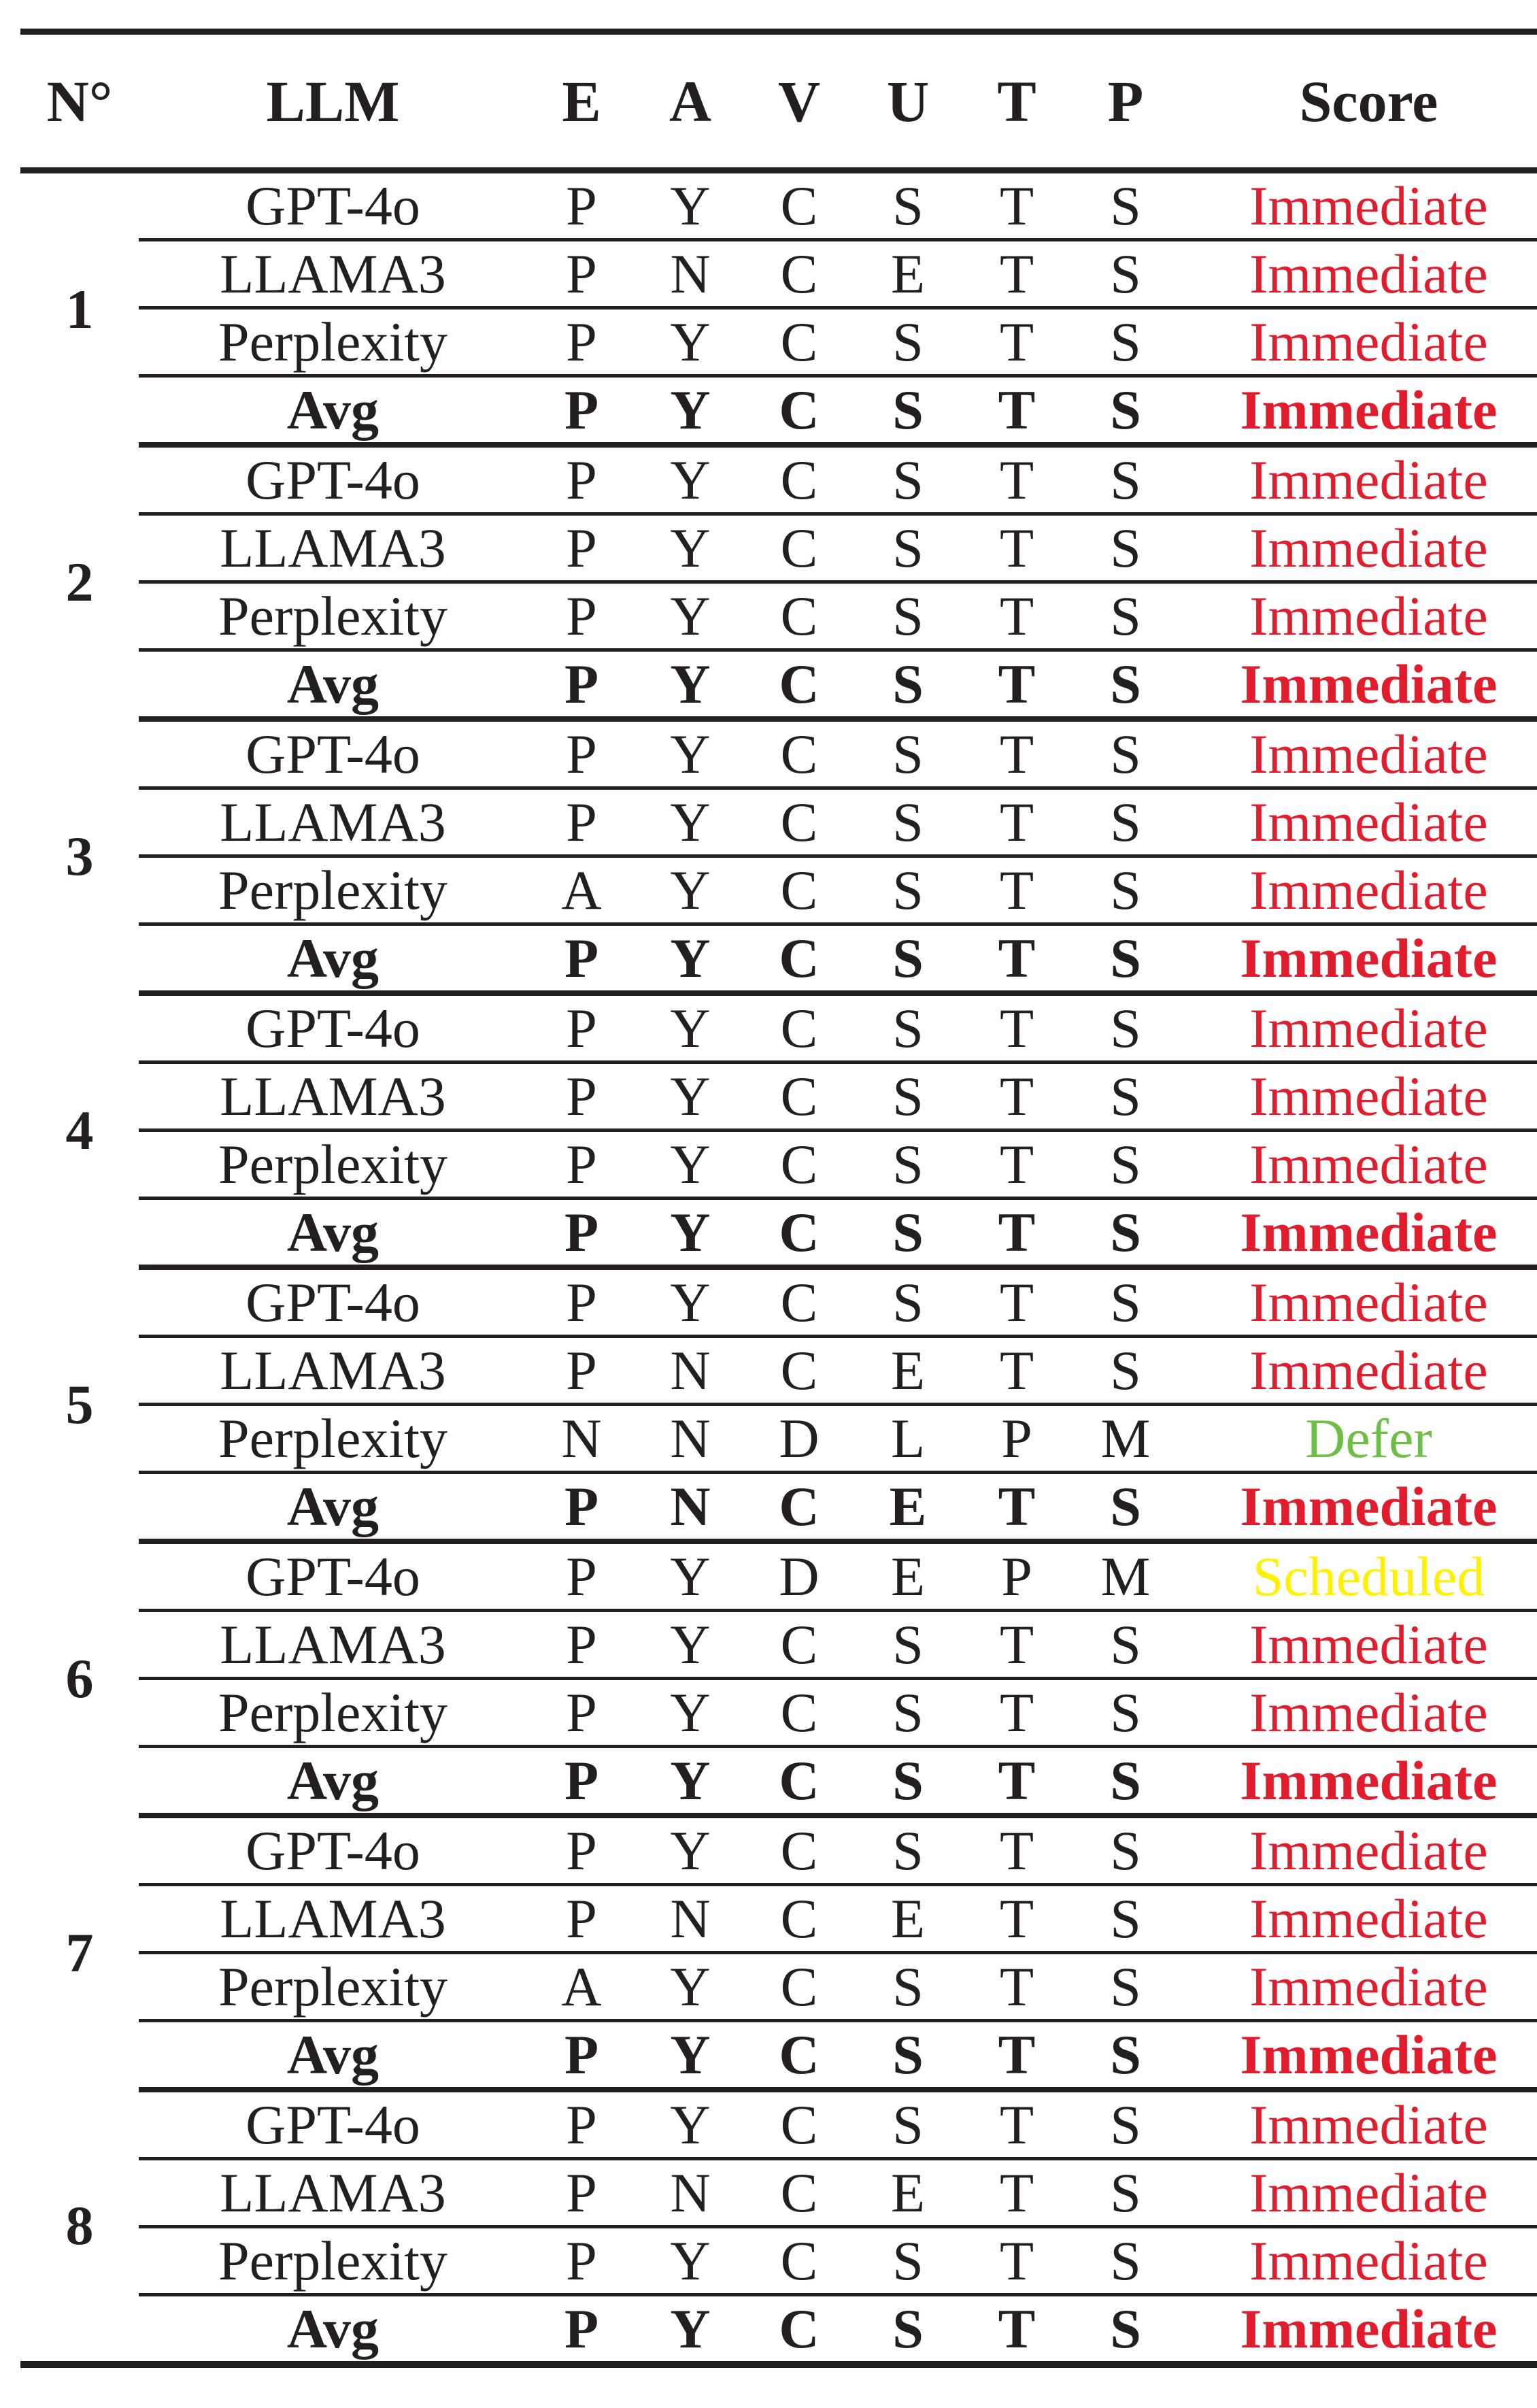  Describe the element at coordinates (1358, 102) in the screenshot. I see `header-score: Score` at that location.